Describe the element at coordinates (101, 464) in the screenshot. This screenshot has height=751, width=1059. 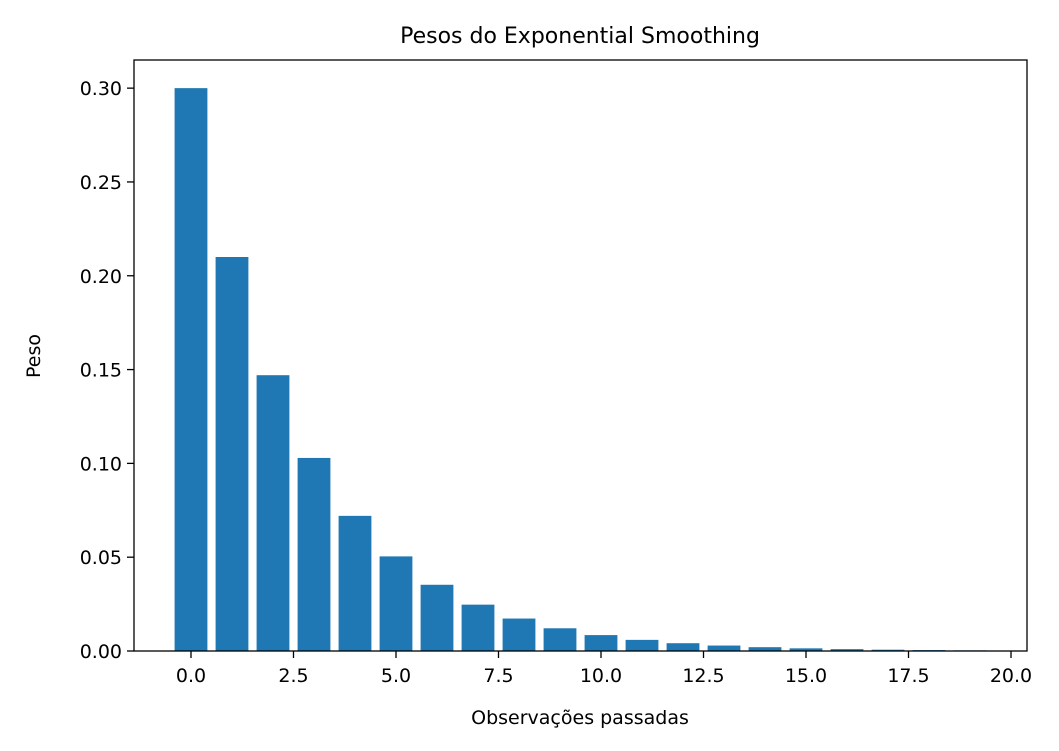
I see `y-tick-label: 0.10` at that location.